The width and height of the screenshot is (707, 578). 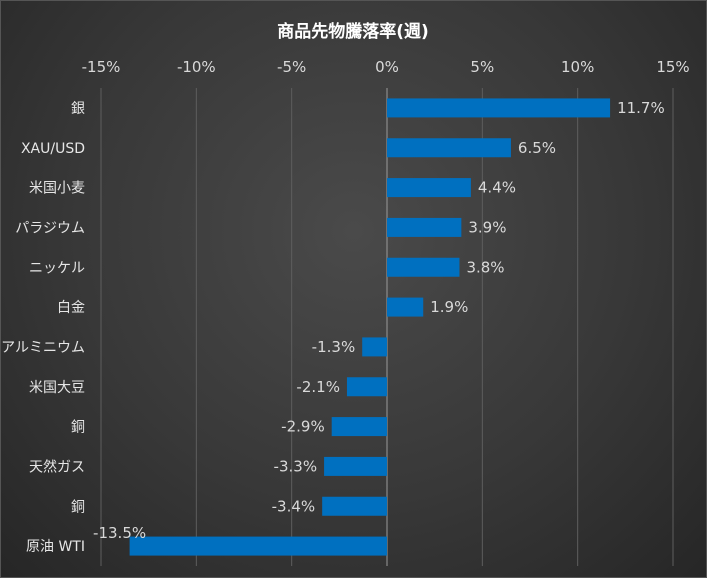 What do you see at coordinates (537, 148) in the screenshot?
I see `data-label: 6.5%` at bounding box center [537, 148].